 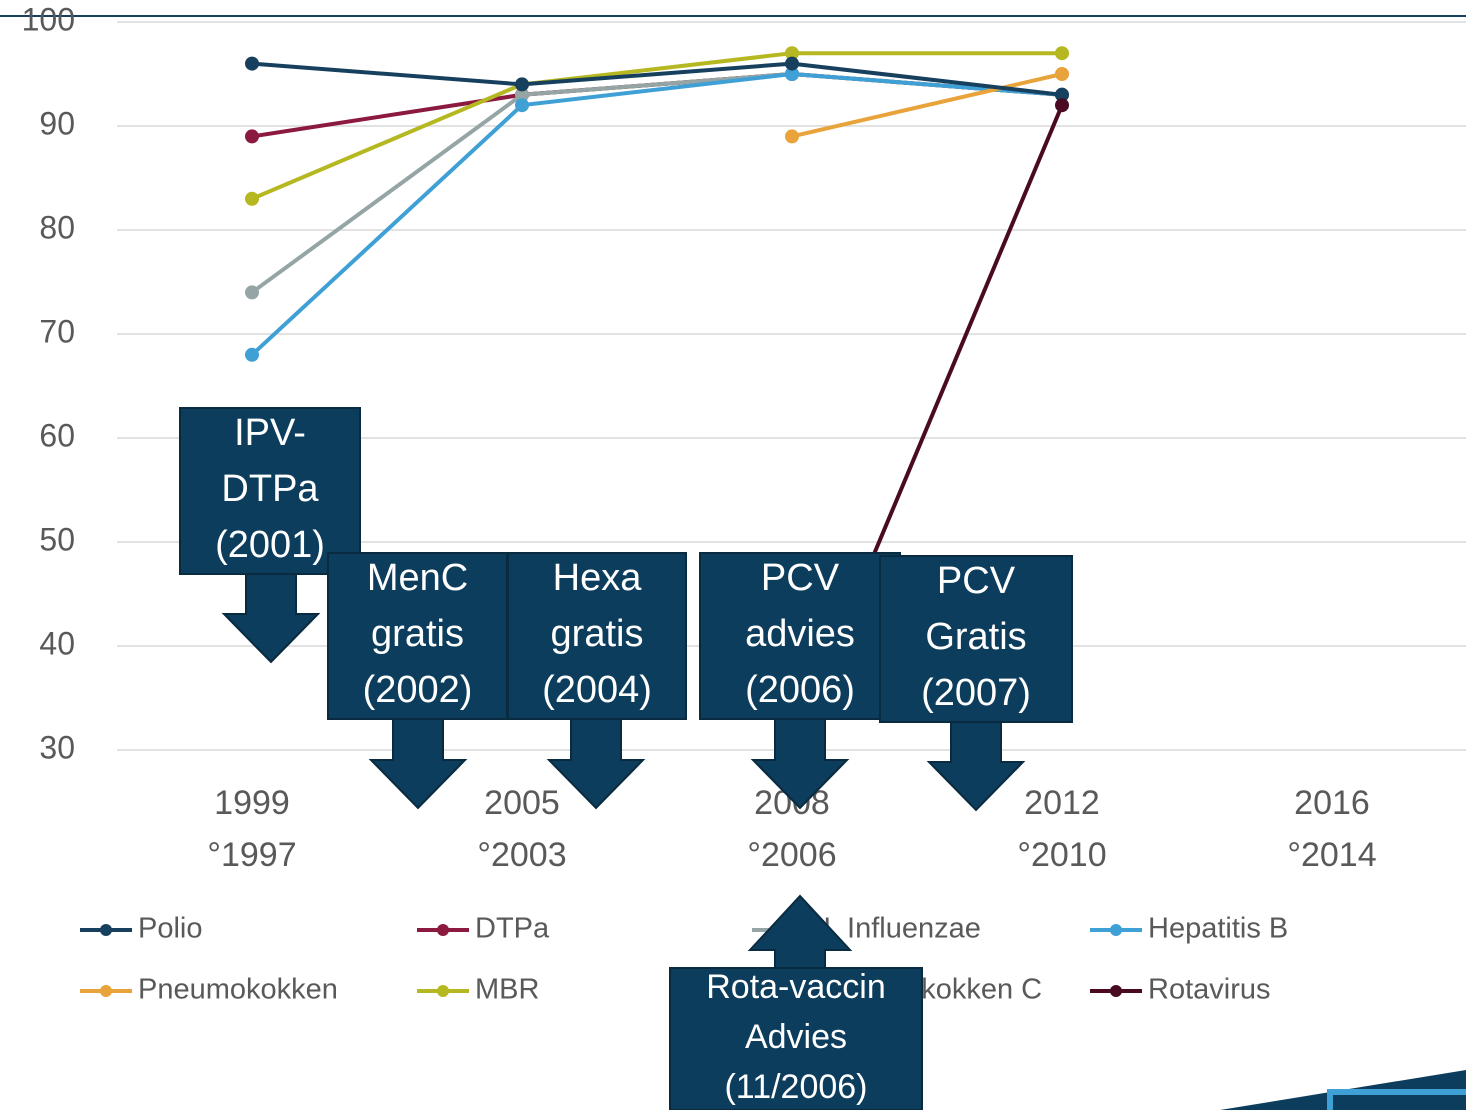 I want to click on annotation-text: (2007), so click(x=976, y=693).